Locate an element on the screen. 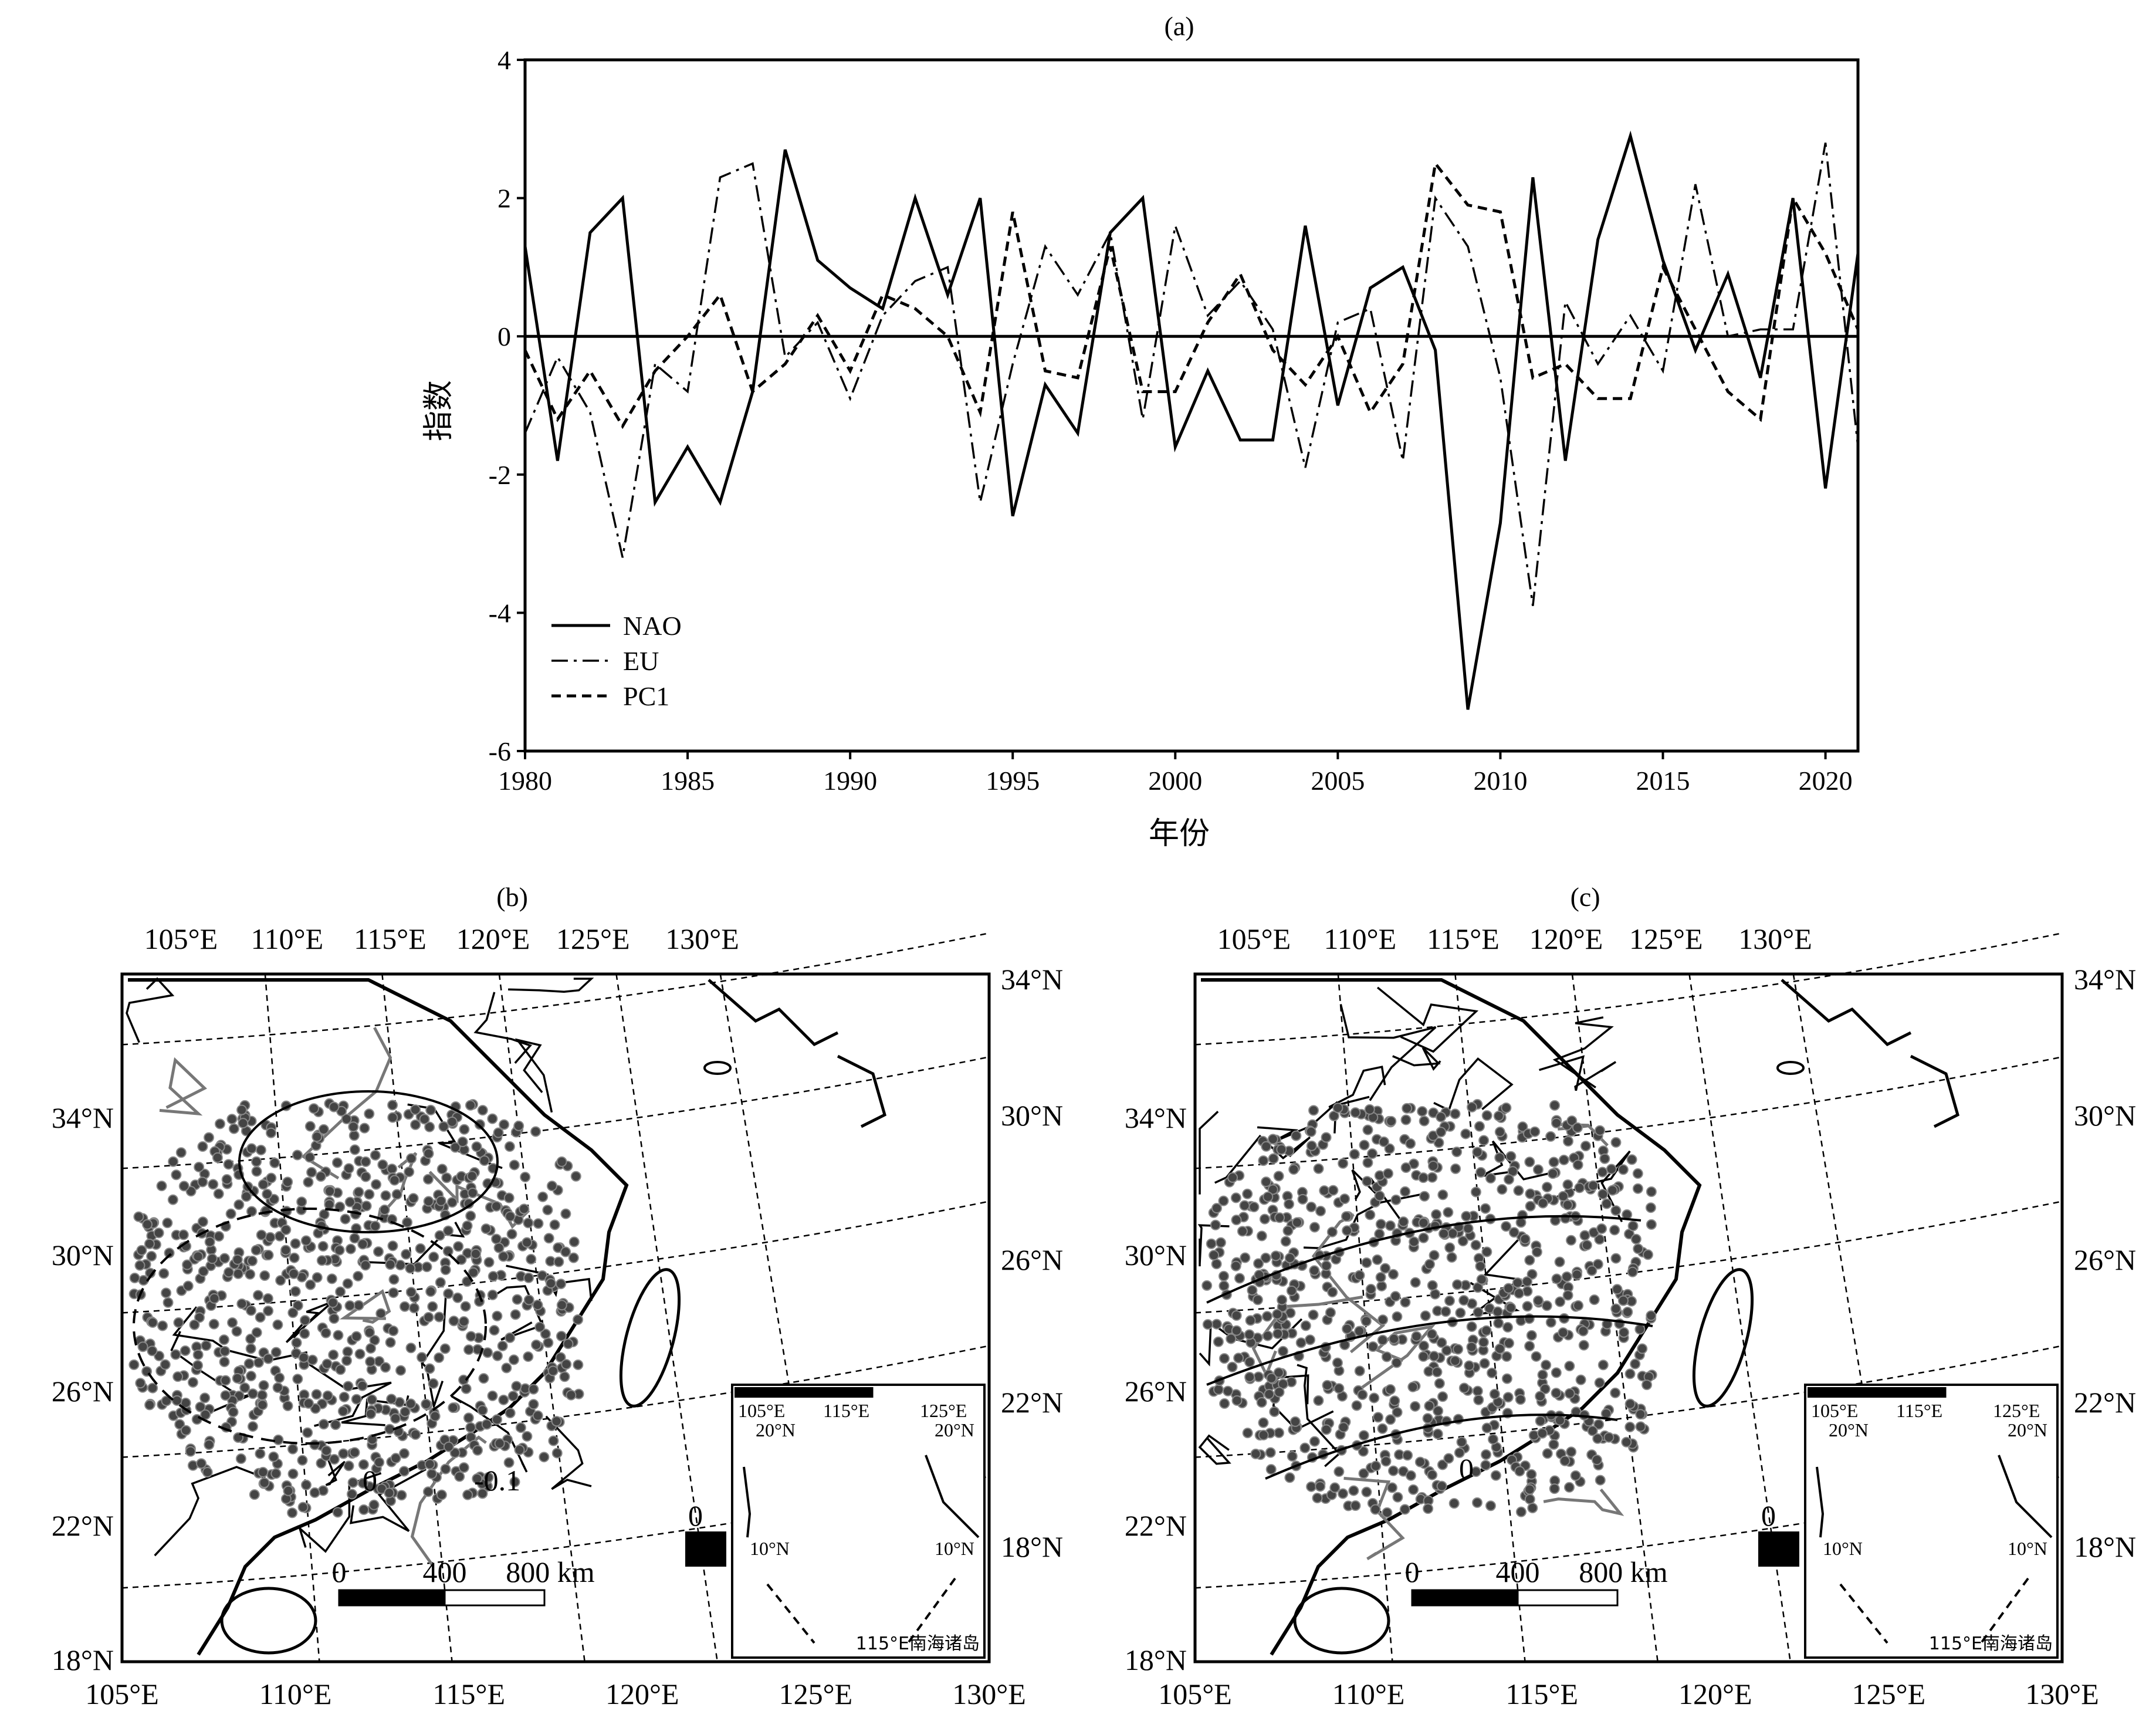 Image resolution: width=2156 pixels, height=1711 pixels. lon-label-bottom: 130°E is located at coordinates (989, 1694).